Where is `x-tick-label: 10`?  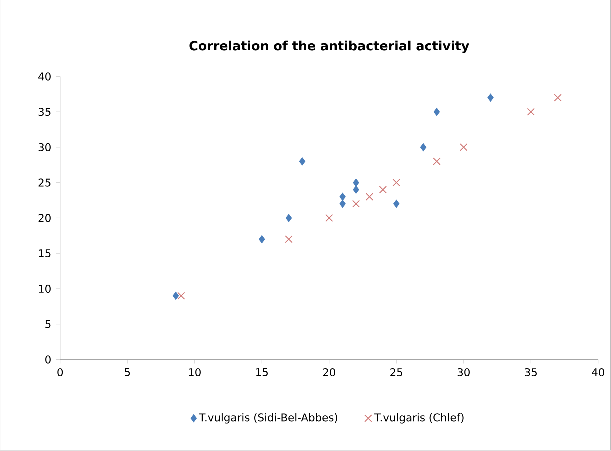
x-tick-label: 10 is located at coordinates (195, 372).